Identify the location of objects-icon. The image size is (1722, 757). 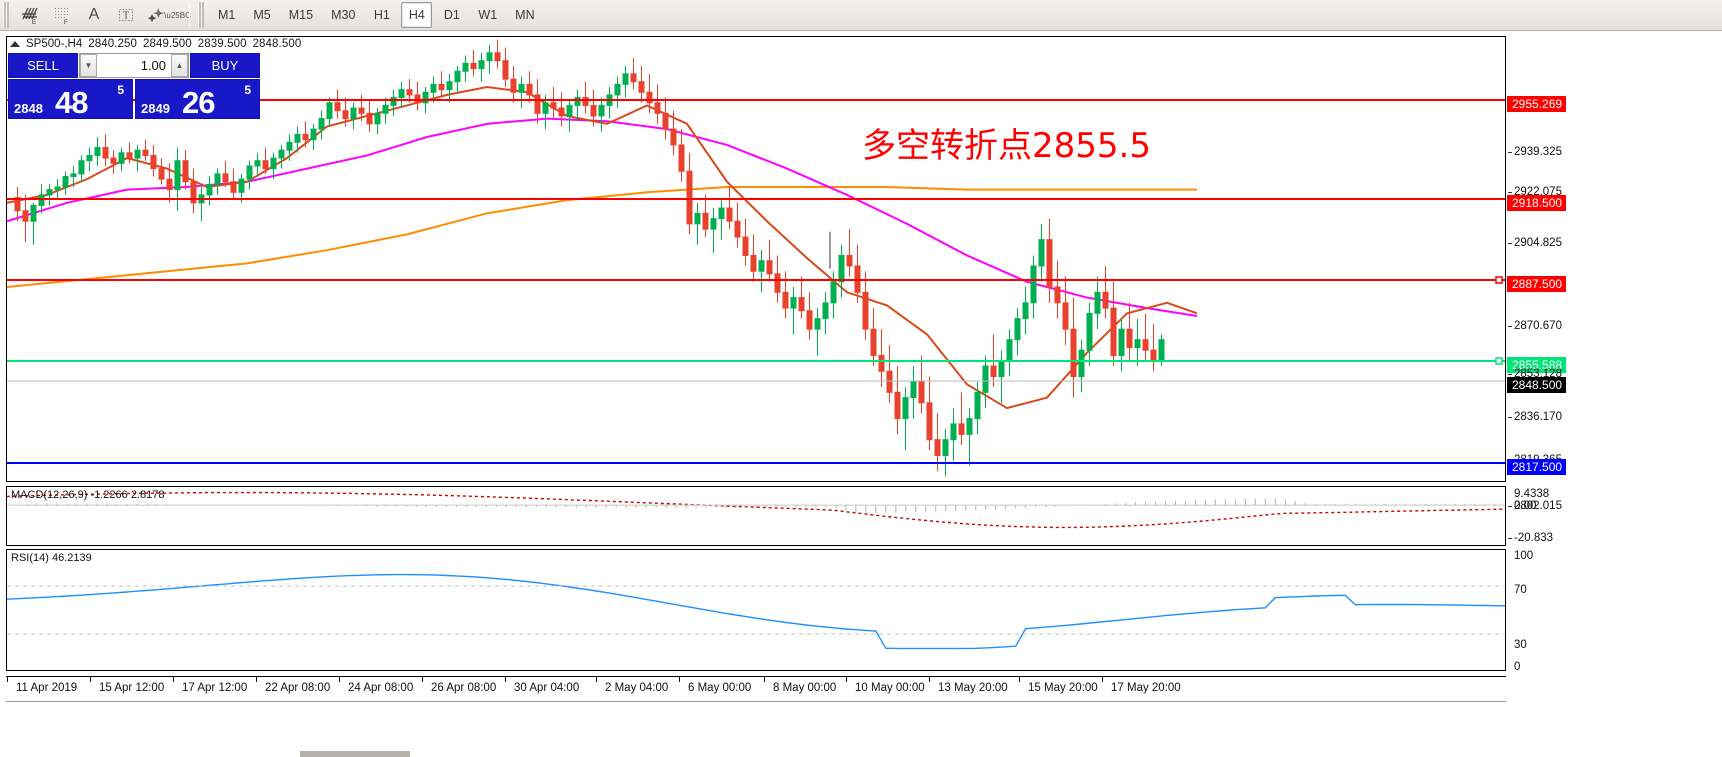
(156, 15).